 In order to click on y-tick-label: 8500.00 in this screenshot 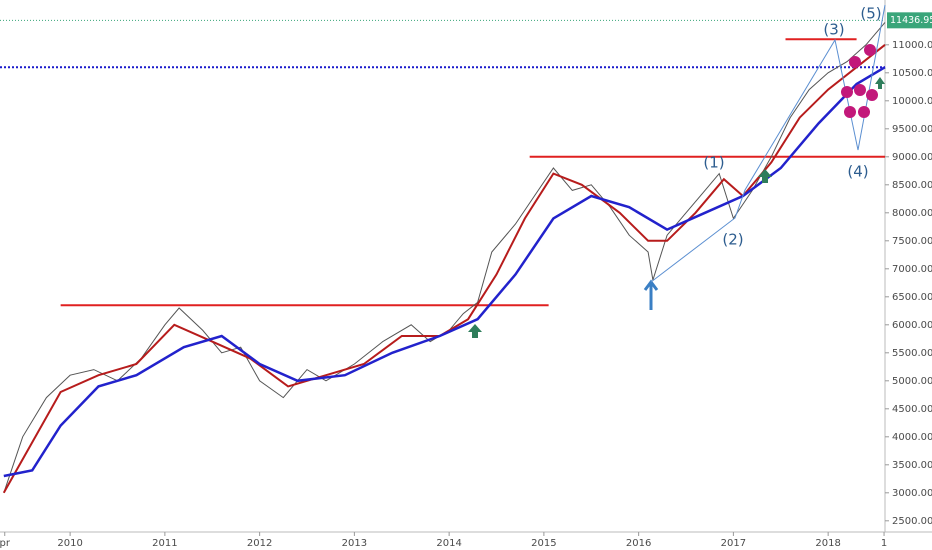, I will do `click(912, 185)`.